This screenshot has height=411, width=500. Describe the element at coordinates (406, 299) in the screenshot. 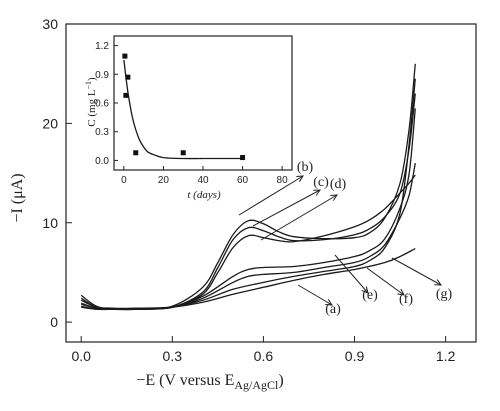

I see `series-annotation-label: (f)` at that location.